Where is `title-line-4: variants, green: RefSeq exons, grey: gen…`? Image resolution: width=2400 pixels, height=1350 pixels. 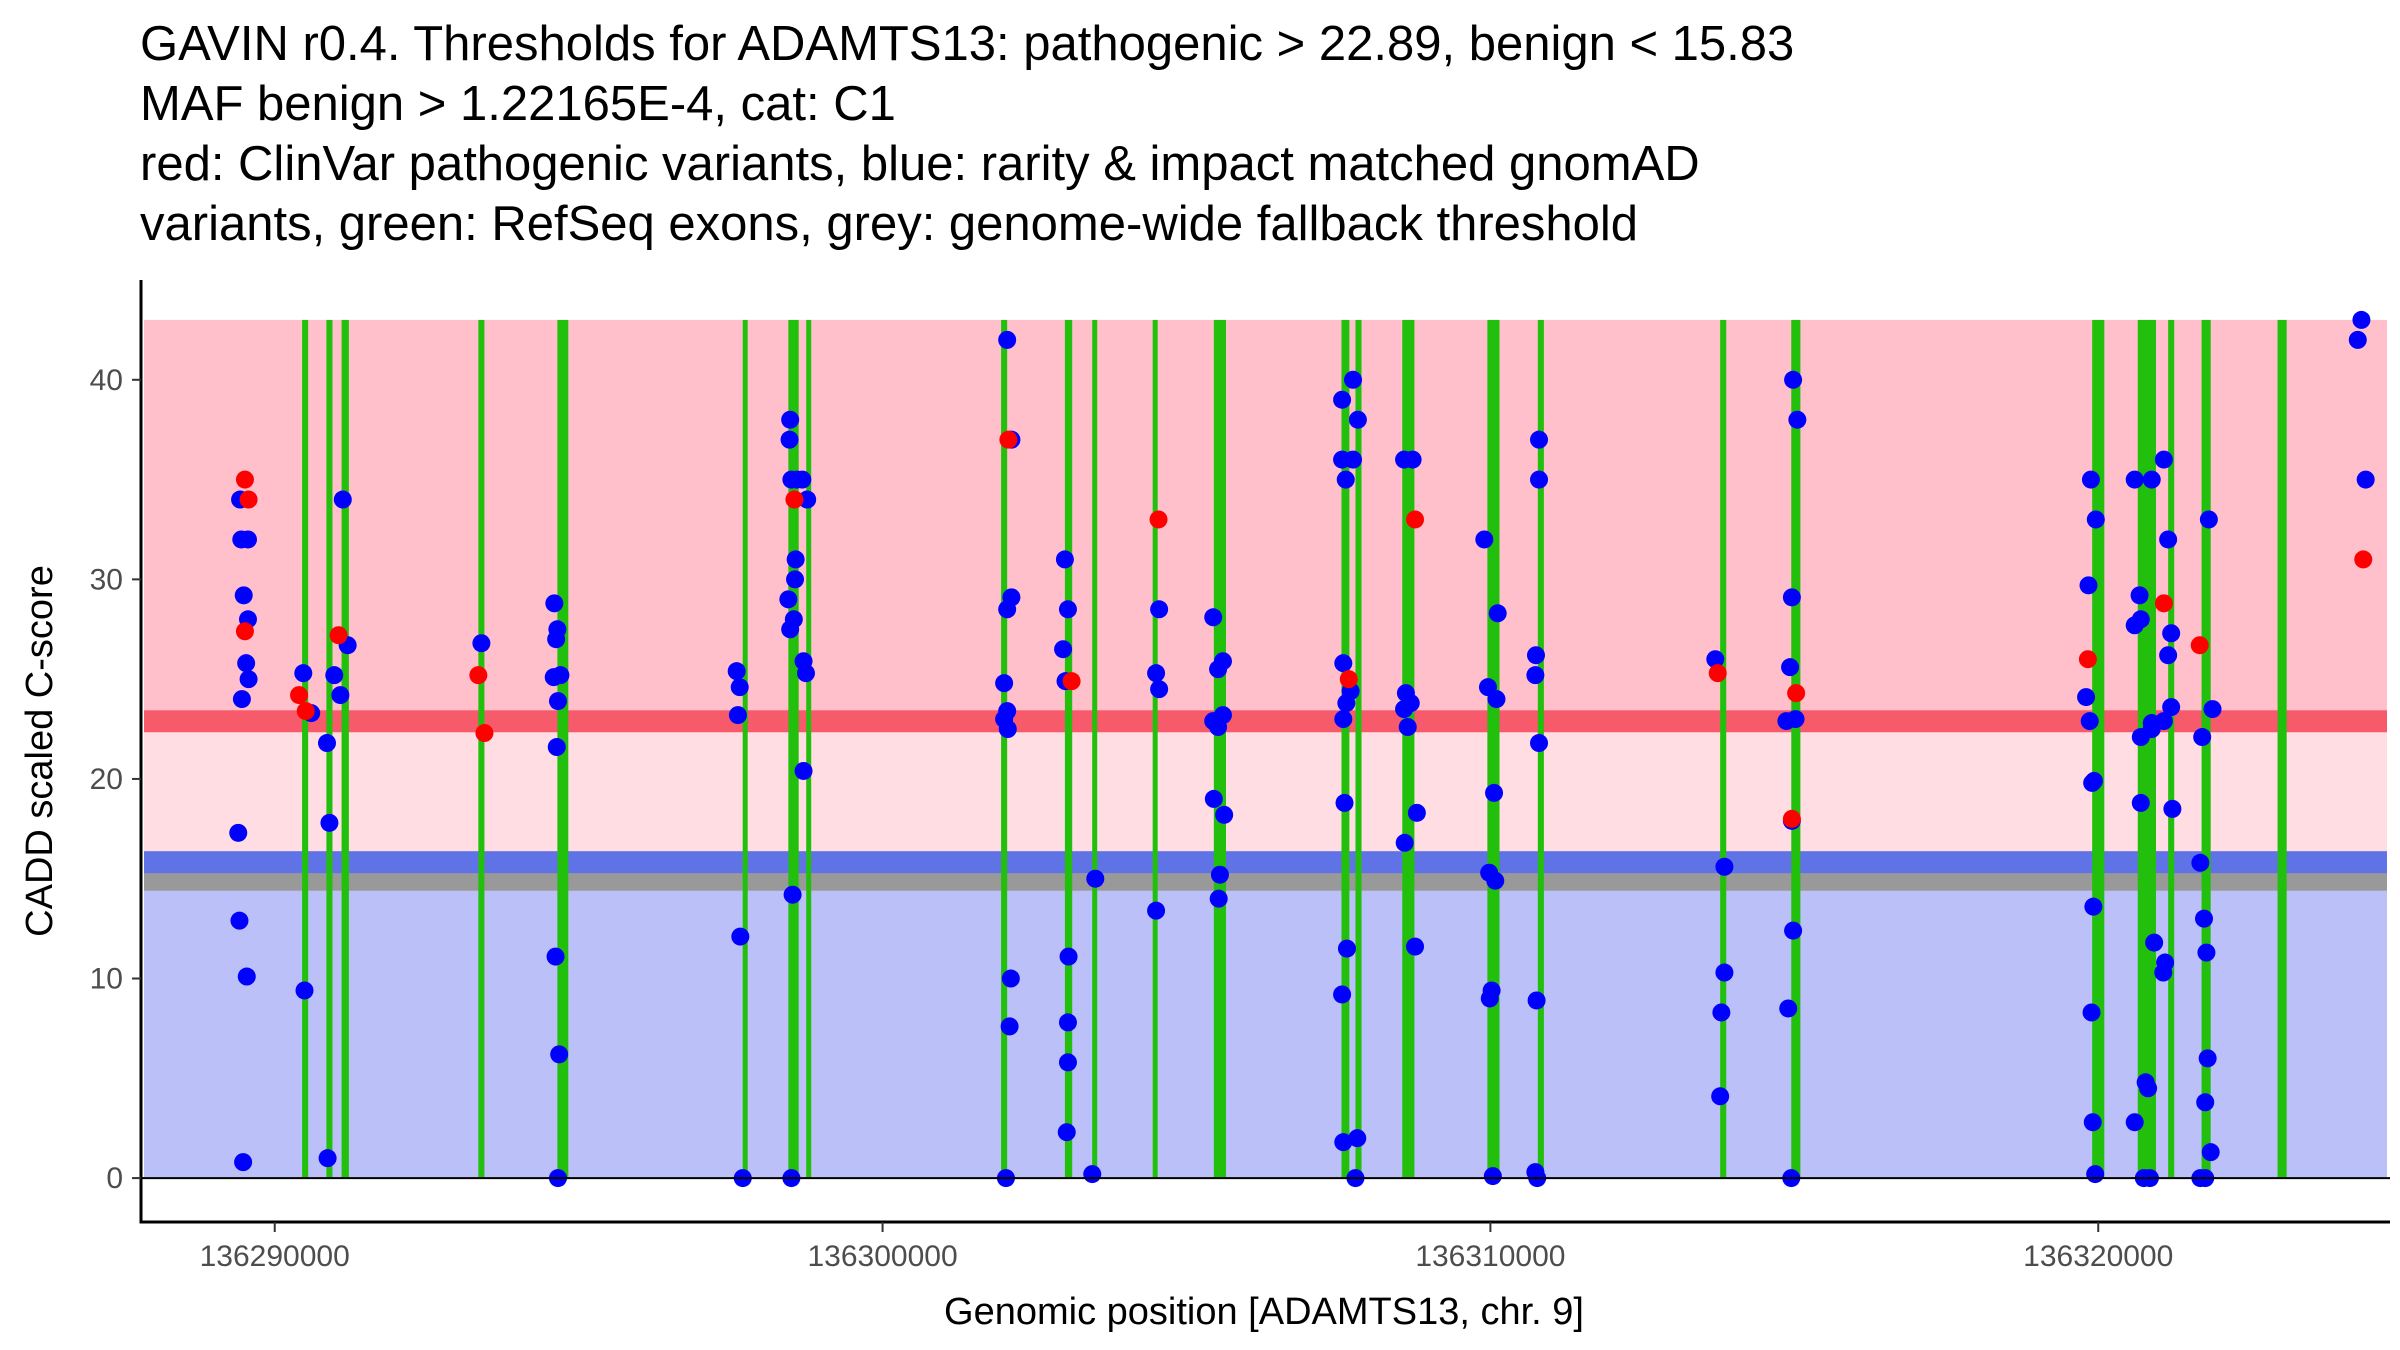
title-line-4: variants, green: RefSeq exons, grey: gen… is located at coordinates (889, 224).